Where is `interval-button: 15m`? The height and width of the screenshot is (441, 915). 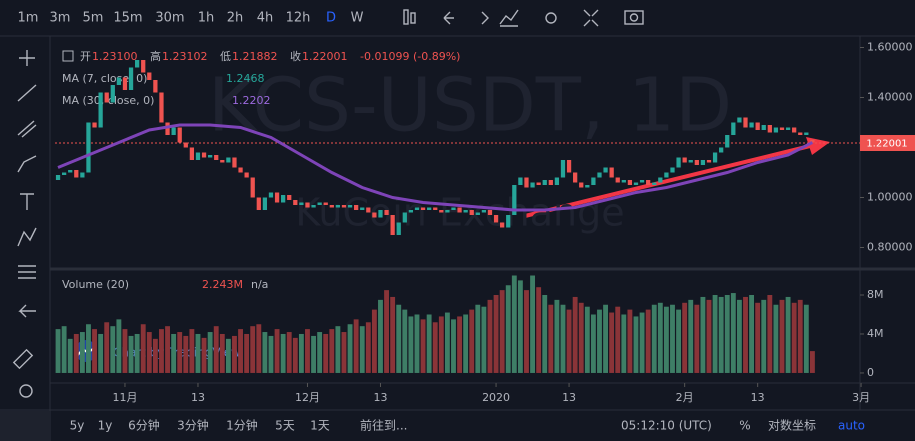
interval-button: 15m is located at coordinates (127, 18).